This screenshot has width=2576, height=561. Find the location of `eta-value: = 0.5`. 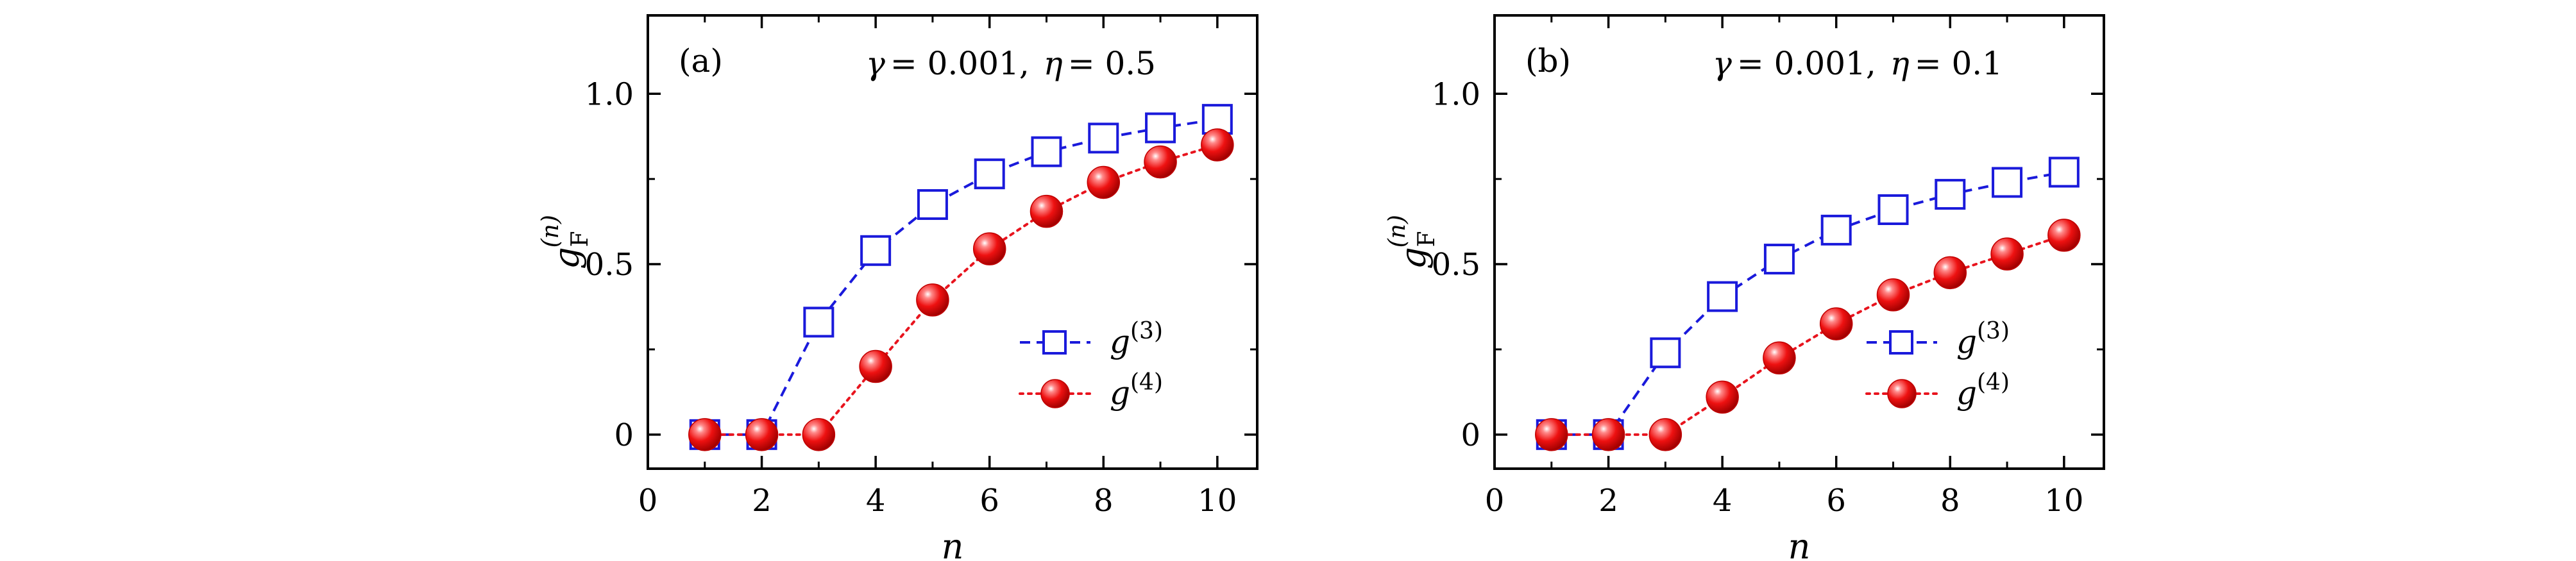

eta-value: = 0.5 is located at coordinates (1112, 63).